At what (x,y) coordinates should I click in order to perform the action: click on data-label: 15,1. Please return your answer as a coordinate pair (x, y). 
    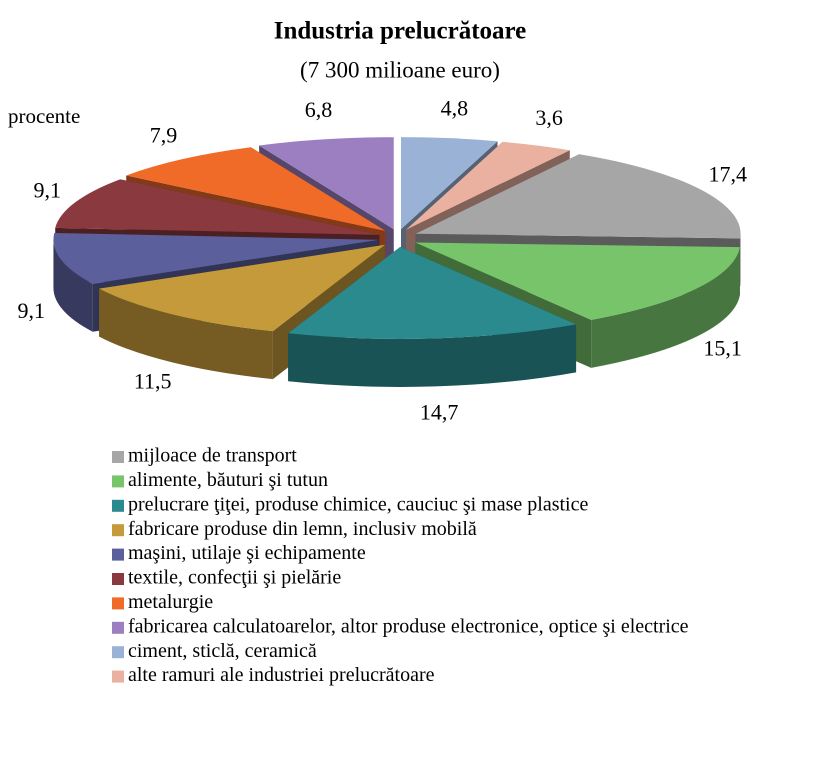
    Looking at the image, I should click on (722, 348).